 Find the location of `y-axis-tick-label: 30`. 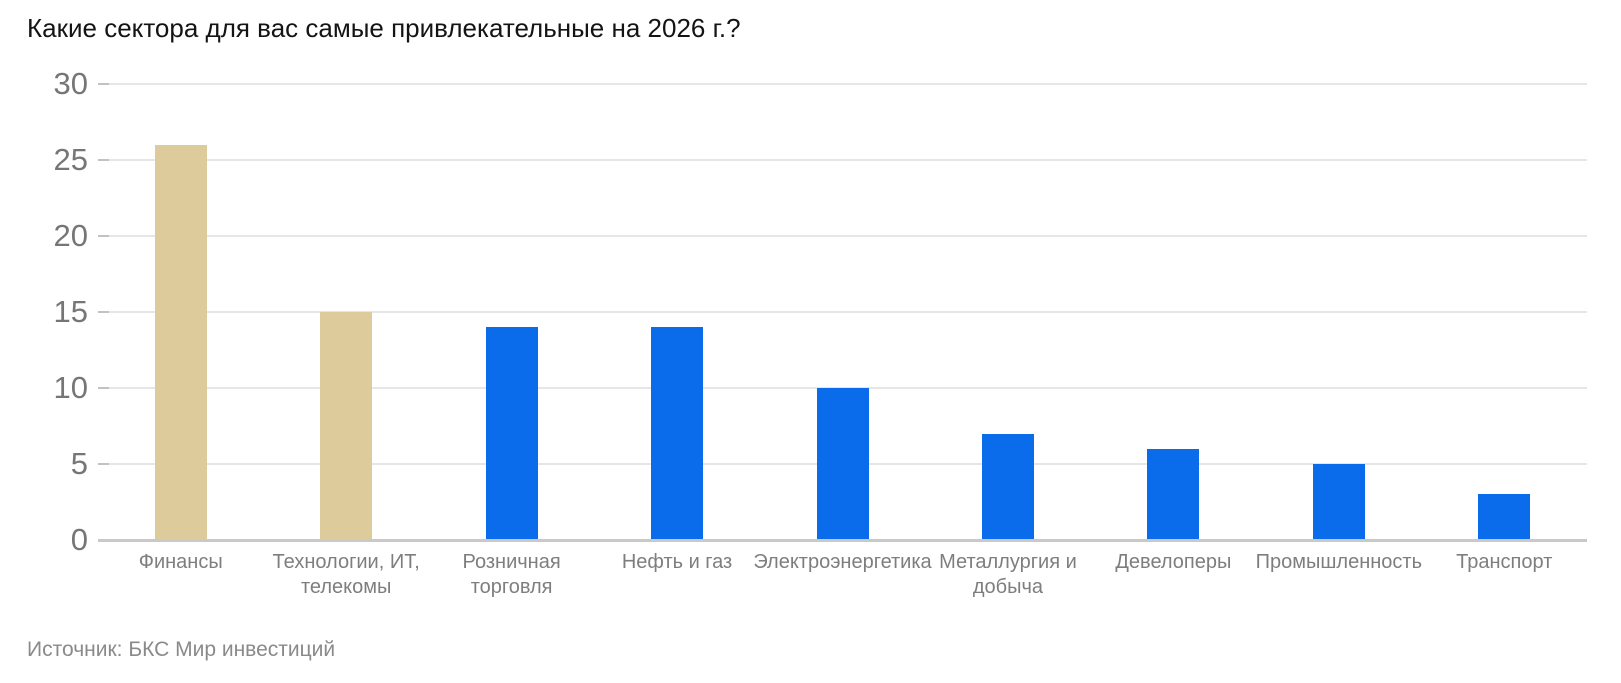

y-axis-tick-label: 30 is located at coordinates (70, 83).